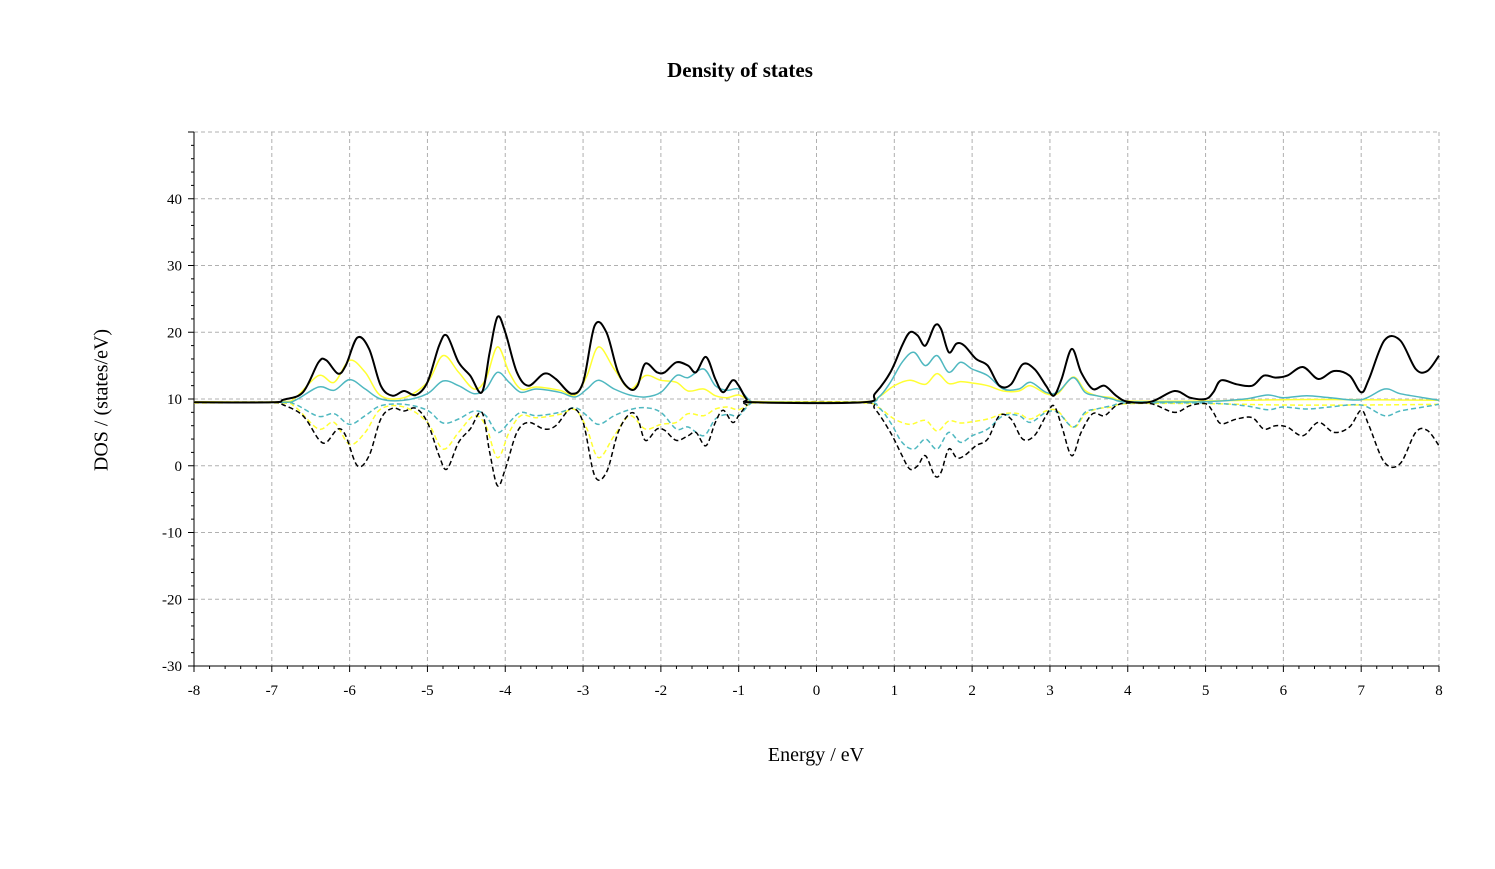 The image size is (1495, 869). Describe the element at coordinates (172, 600) in the screenshot. I see `y-tick-label: -20` at that location.